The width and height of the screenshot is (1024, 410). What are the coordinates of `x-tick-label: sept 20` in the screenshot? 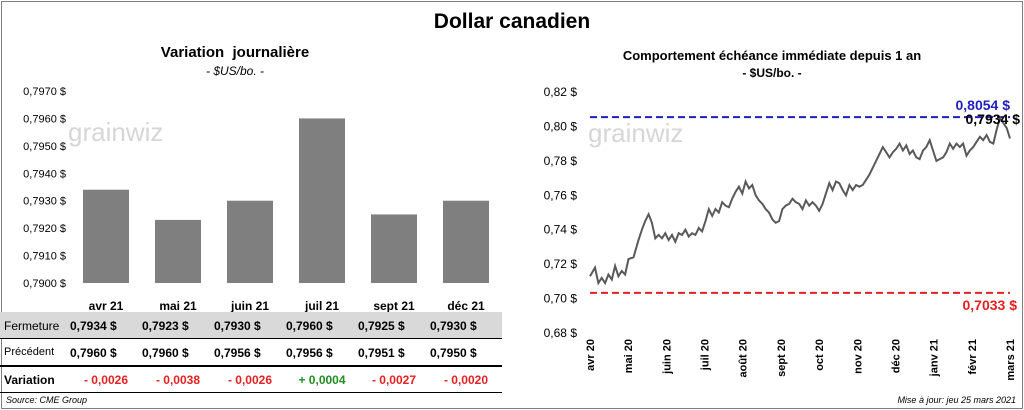 It's located at (782, 358).